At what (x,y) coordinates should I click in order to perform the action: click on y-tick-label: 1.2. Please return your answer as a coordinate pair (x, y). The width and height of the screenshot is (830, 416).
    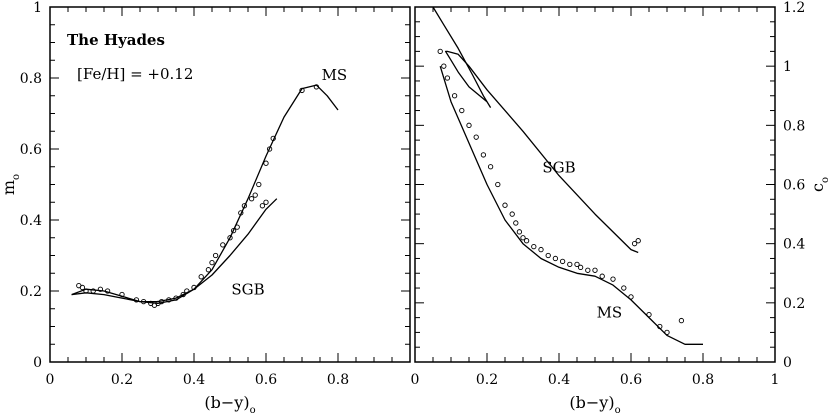
    Looking at the image, I should click on (794, 8).